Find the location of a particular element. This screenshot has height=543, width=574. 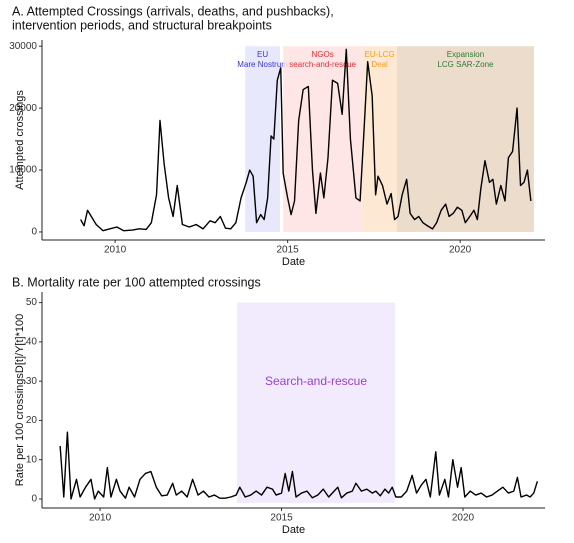

period-label: LCG SAR-Zone is located at coordinates (465, 64).